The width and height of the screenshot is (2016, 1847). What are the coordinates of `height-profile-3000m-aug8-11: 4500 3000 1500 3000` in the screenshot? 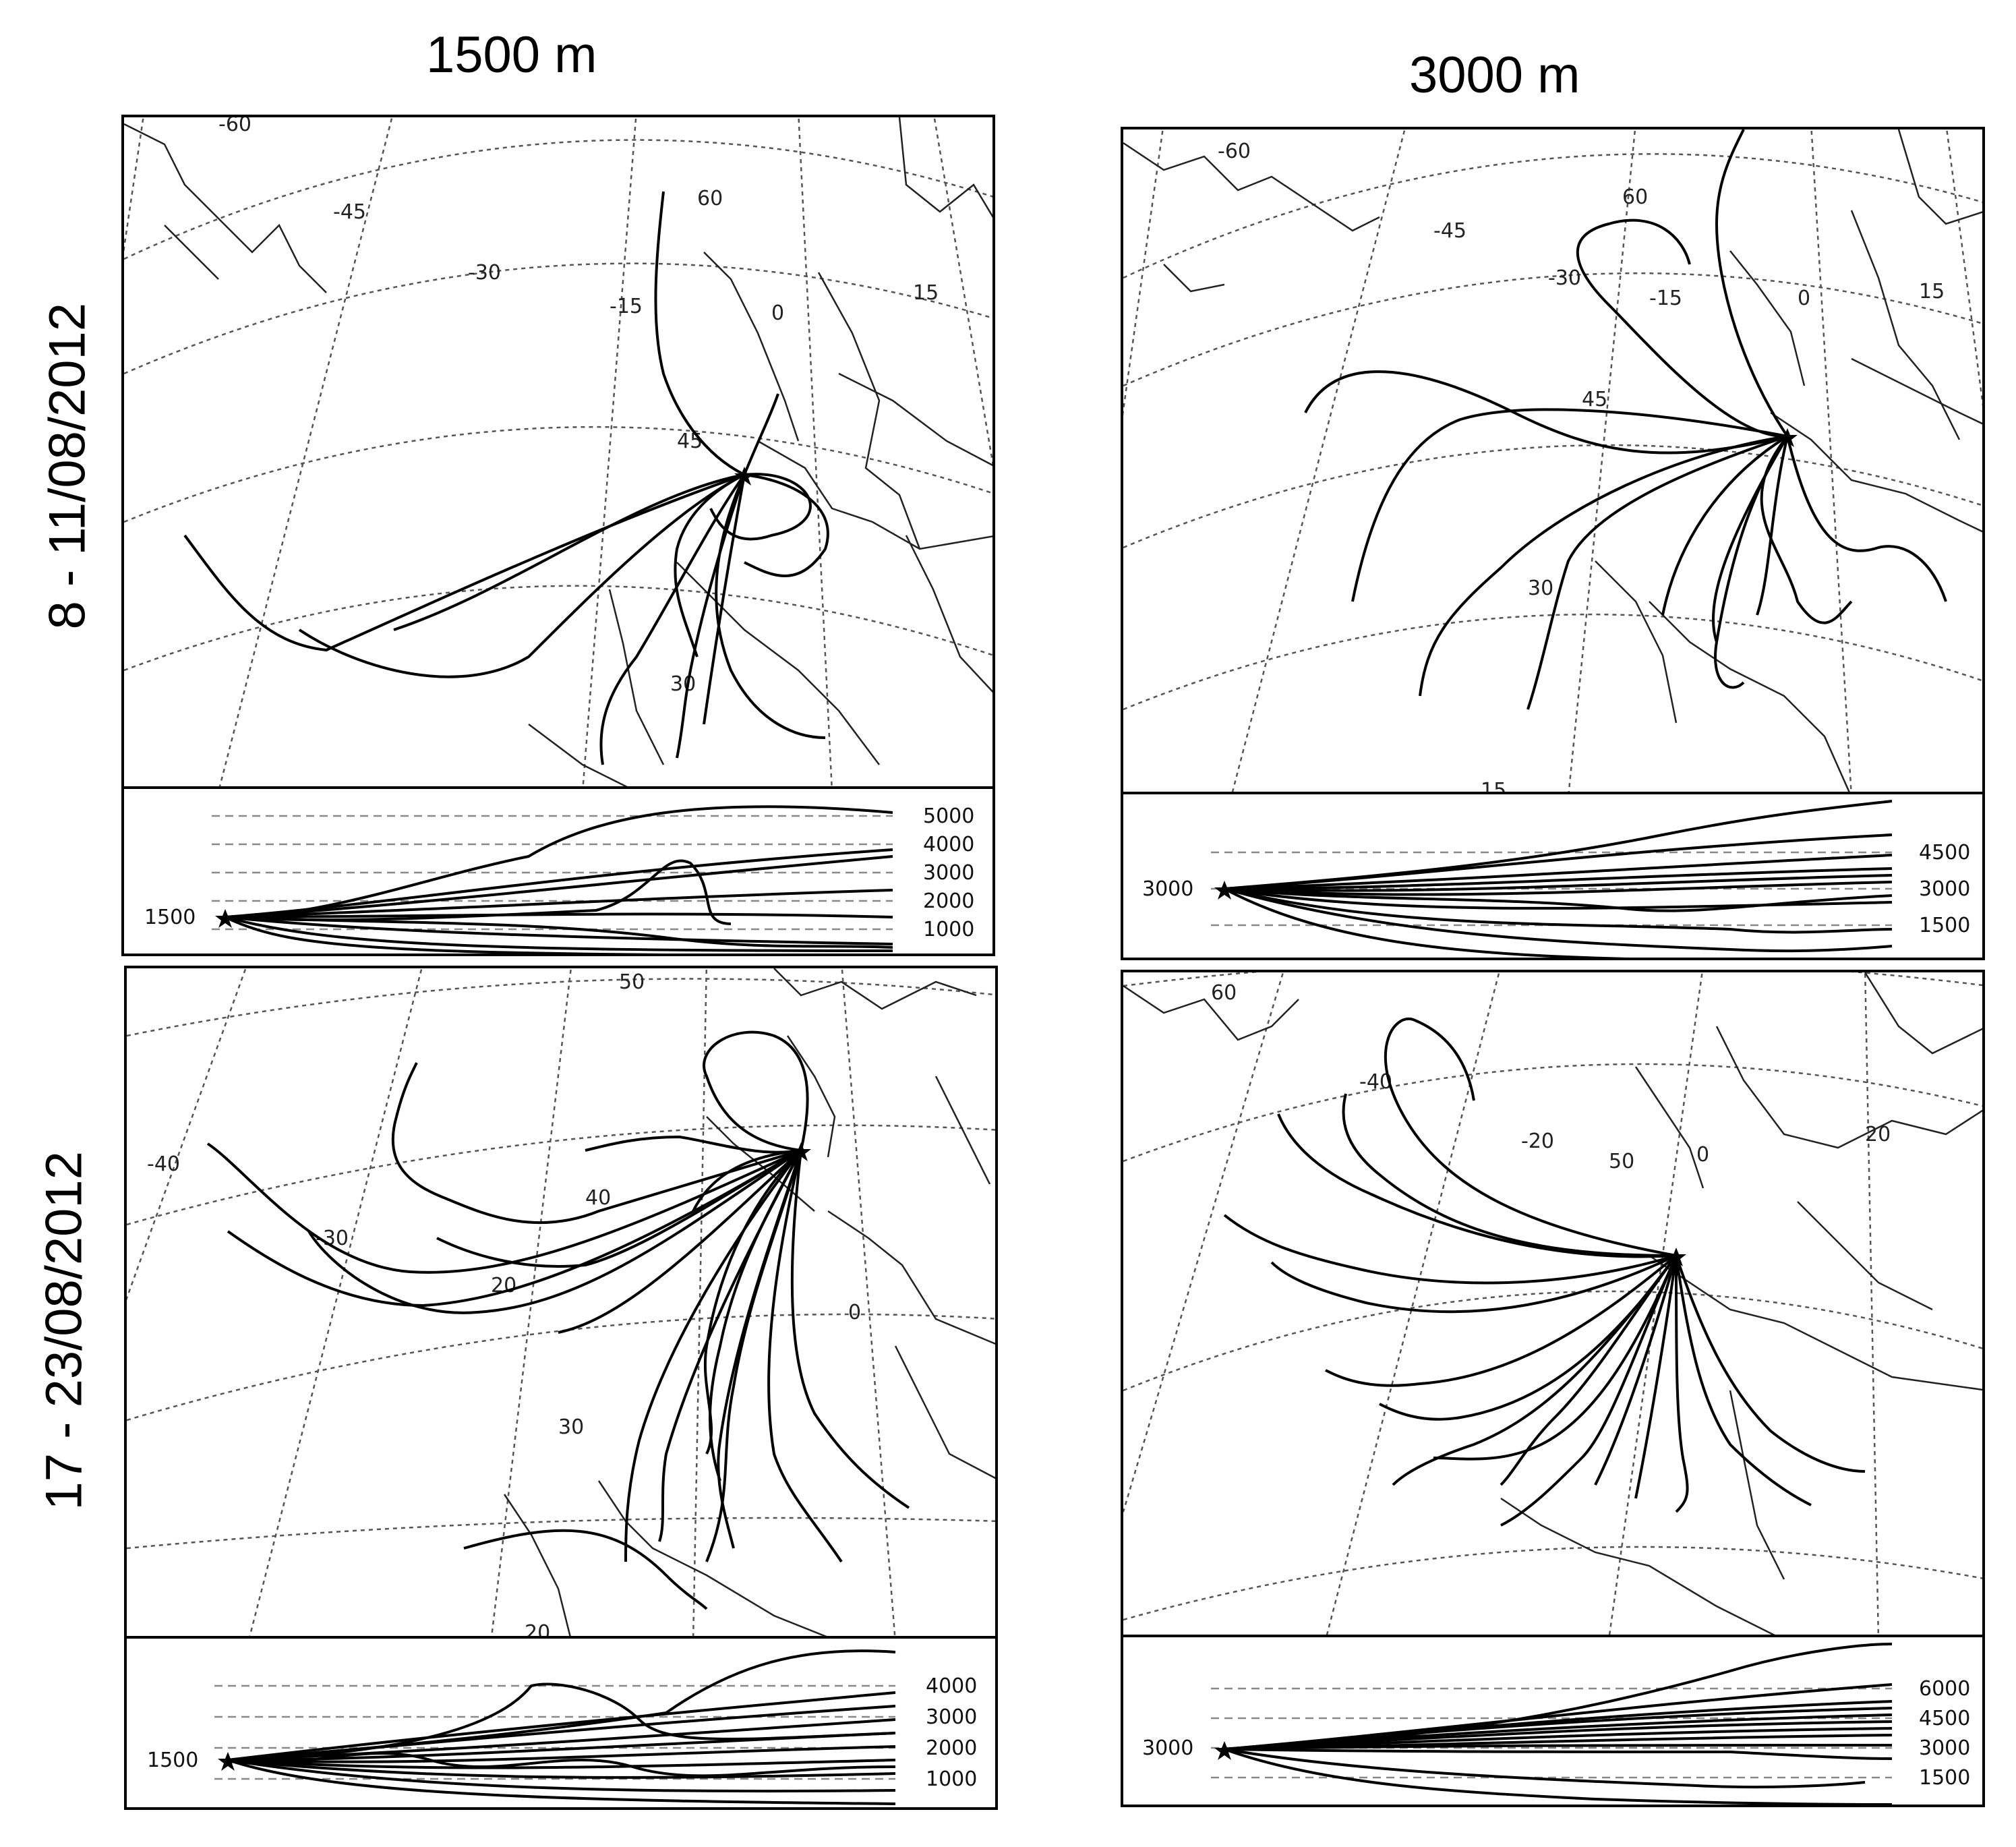 It's located at (1553, 876).